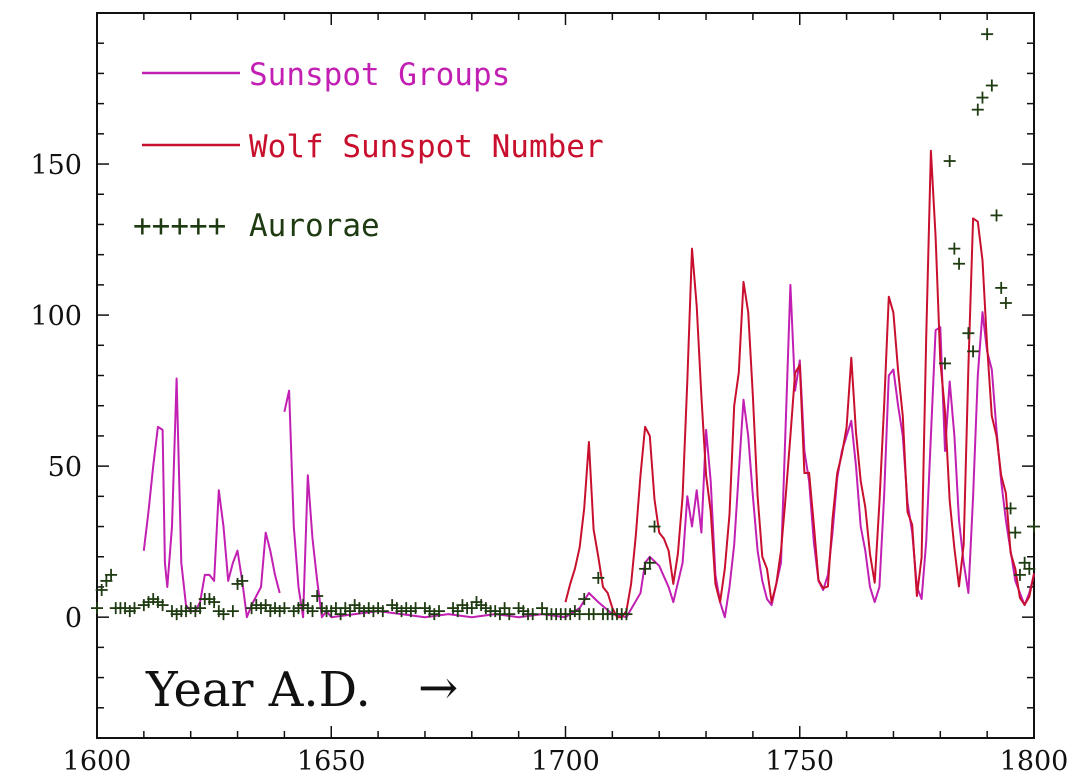 This screenshot has width=1086, height=778. What do you see at coordinates (73, 618) in the screenshot?
I see `y-tick-label: 0` at bounding box center [73, 618].